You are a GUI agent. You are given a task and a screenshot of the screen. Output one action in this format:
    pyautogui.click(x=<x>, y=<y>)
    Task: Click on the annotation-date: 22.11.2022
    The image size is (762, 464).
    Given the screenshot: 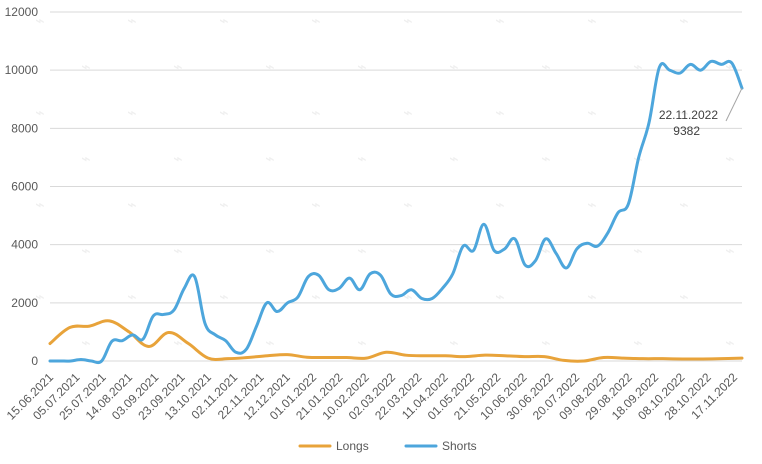 What is the action you would take?
    pyautogui.click(x=688, y=115)
    